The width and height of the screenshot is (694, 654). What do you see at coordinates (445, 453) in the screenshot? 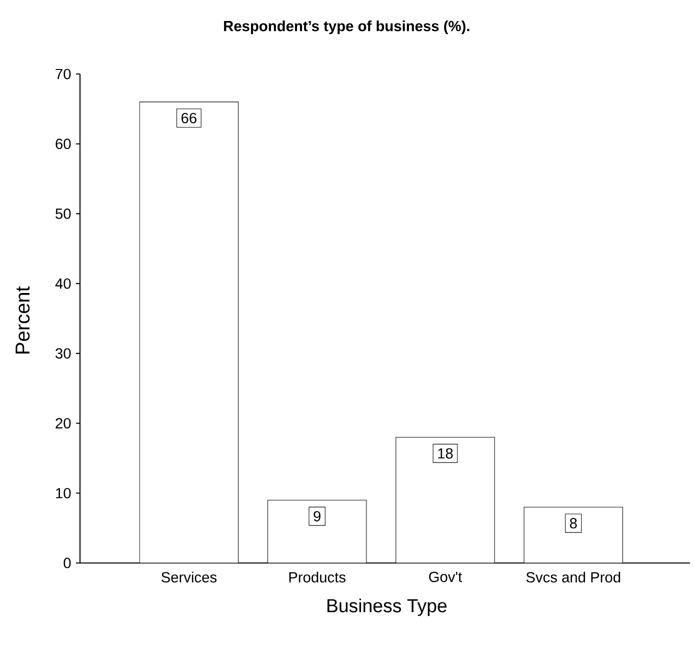
I see `data-label: 18` at bounding box center [445, 453].